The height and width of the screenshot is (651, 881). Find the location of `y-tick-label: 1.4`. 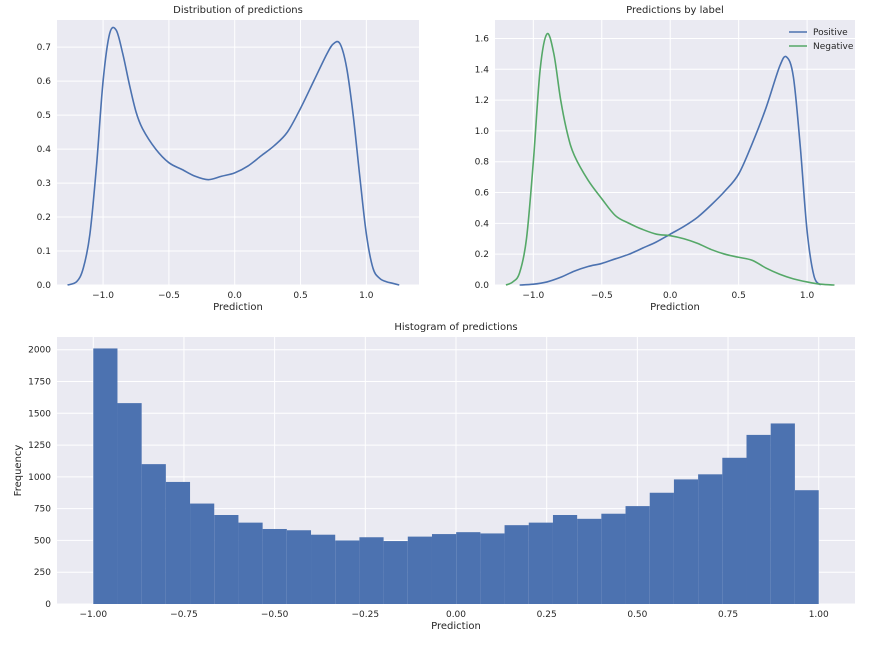

y-tick-label: 1.4 is located at coordinates (482, 70).